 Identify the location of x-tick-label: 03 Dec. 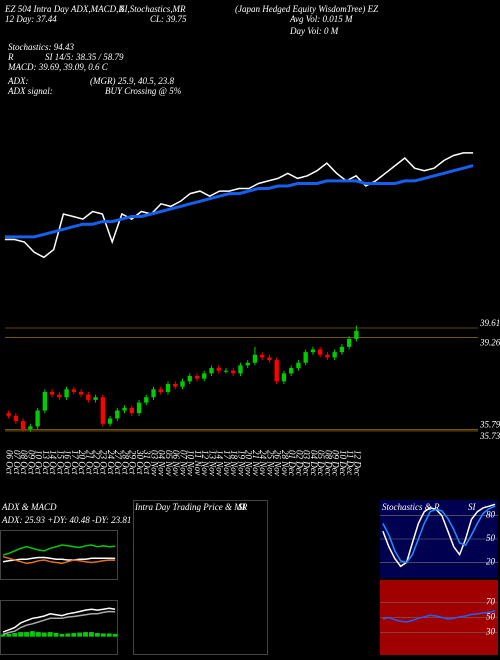
(307, 463).